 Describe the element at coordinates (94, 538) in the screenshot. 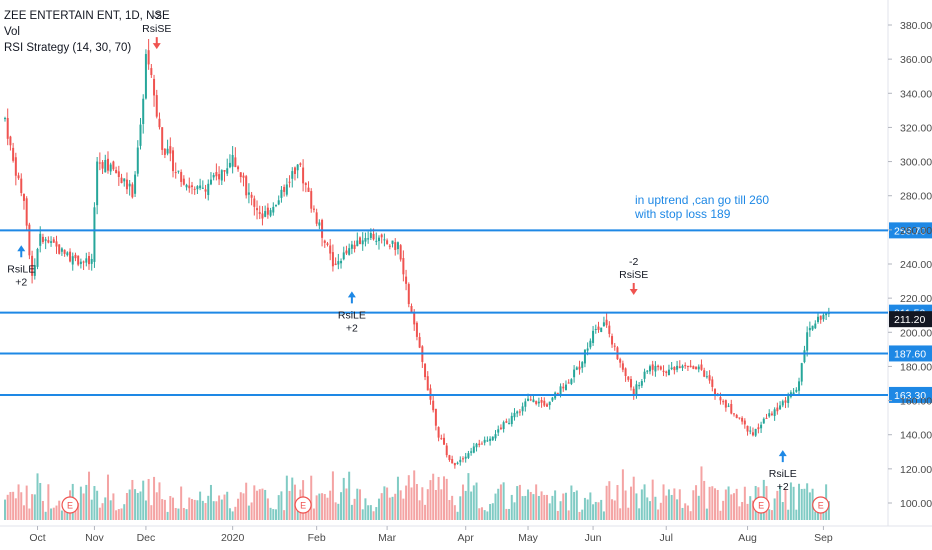

I see `time-tick-label: Nov` at that location.